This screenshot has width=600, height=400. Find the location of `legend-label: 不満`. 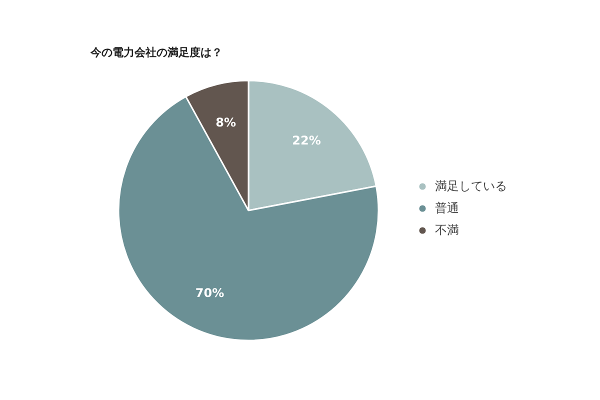

legend-label: 不満 is located at coordinates (447, 230).